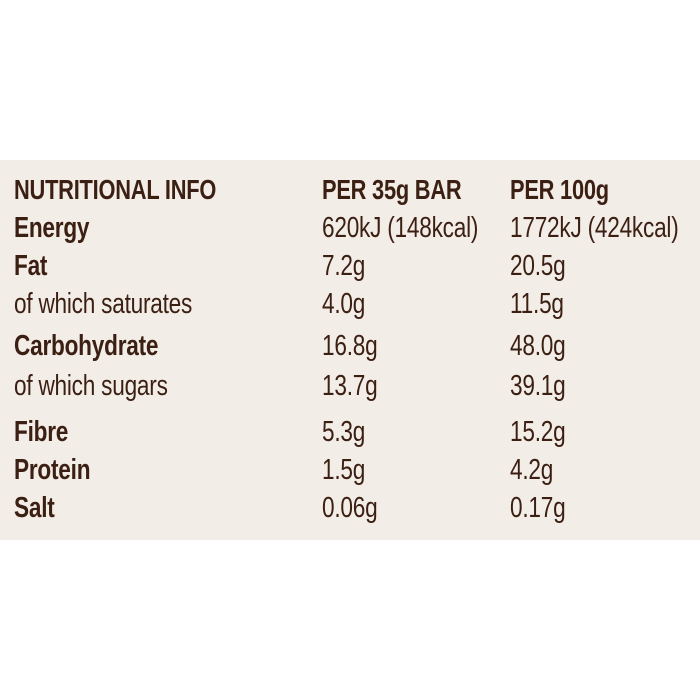 The image size is (700, 700). I want to click on row-value-per-bar: 13.7g, so click(350, 386).